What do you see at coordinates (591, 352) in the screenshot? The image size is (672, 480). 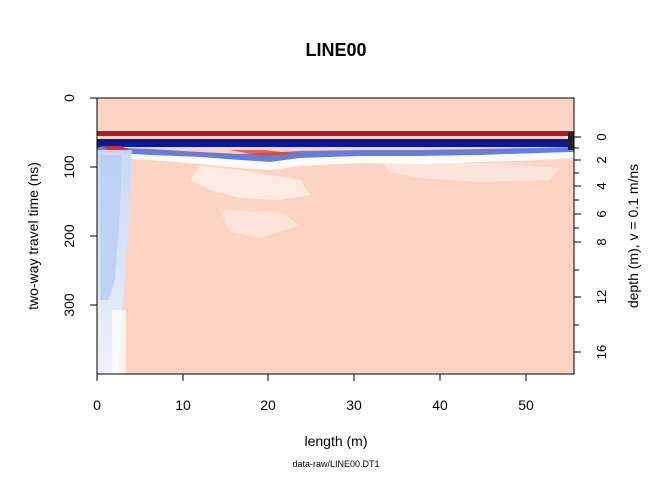 I see `depth-tick-16: 16` at bounding box center [591, 352].